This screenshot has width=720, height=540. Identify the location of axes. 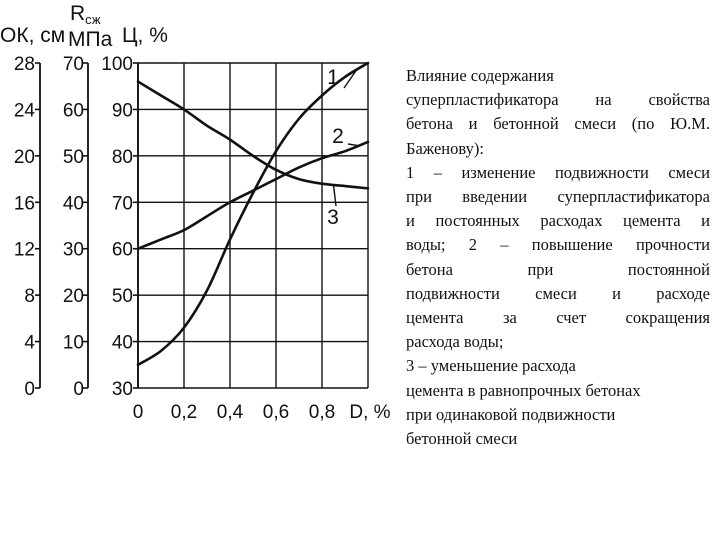
(87, 225).